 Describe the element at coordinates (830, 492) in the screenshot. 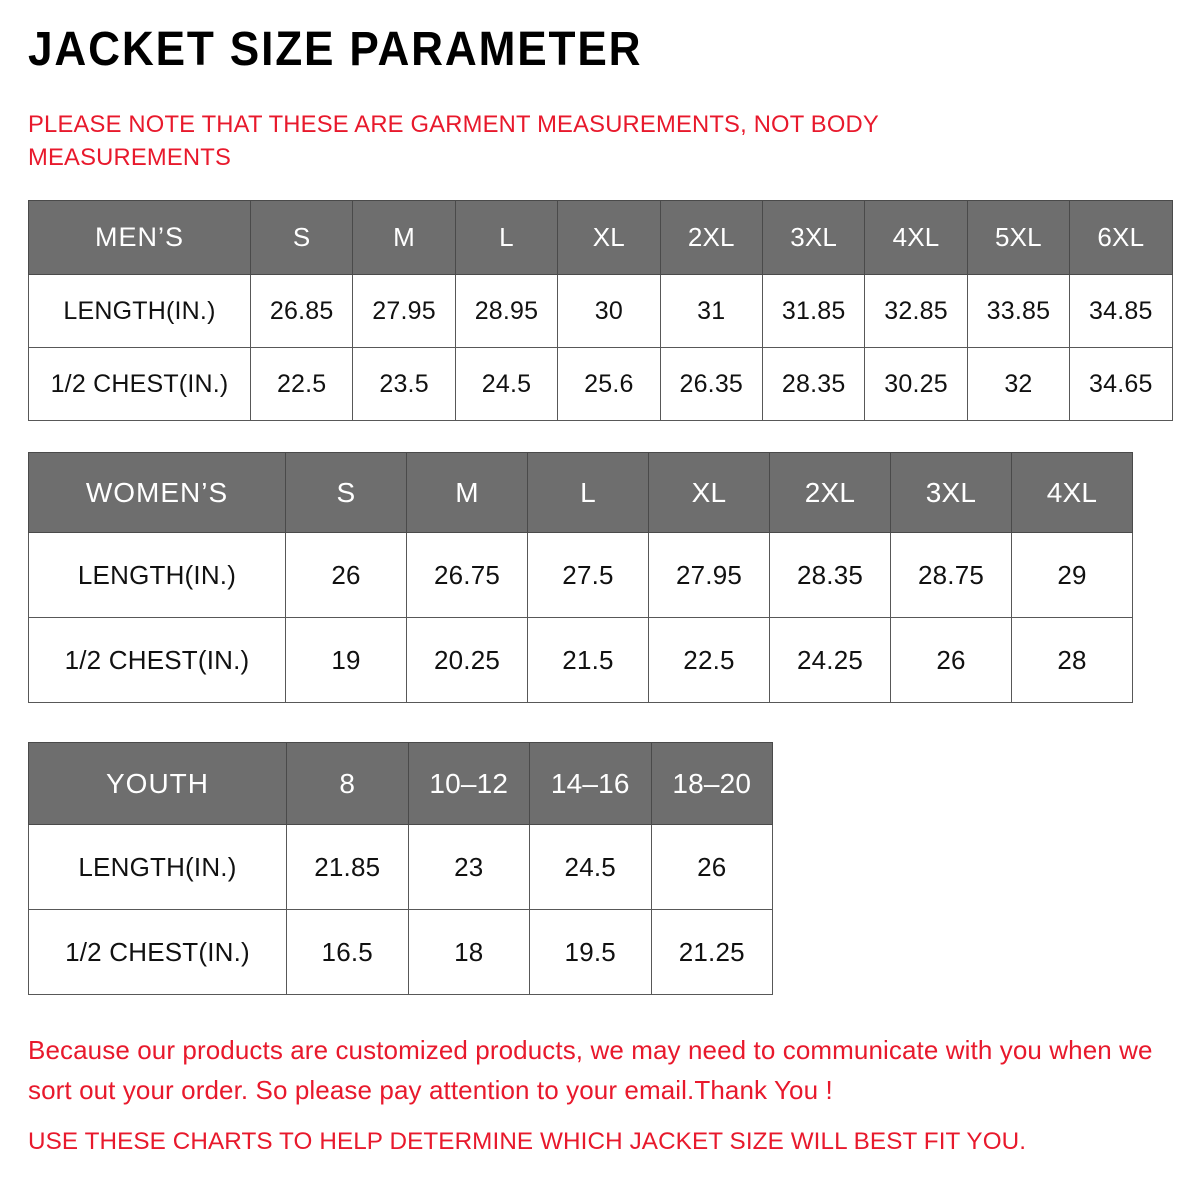

I see `womens-col-header-4: 2XL` at that location.